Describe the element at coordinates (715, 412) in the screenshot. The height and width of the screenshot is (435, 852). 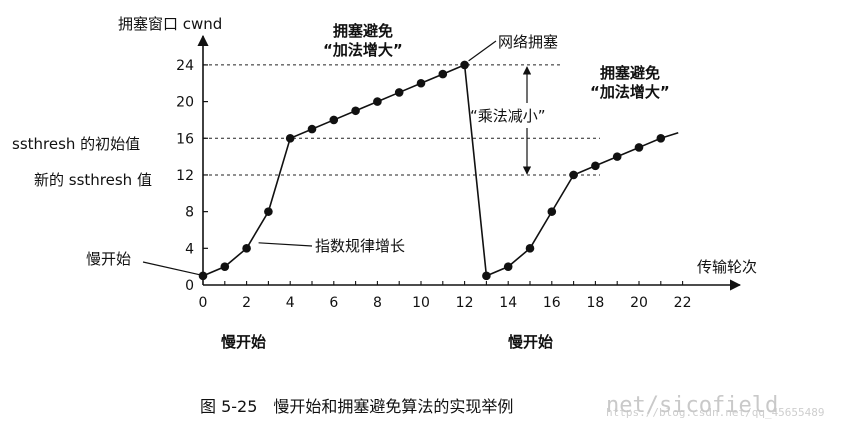
I see `watermark-url: https://blog.csdn.net/qq_45655489` at that location.